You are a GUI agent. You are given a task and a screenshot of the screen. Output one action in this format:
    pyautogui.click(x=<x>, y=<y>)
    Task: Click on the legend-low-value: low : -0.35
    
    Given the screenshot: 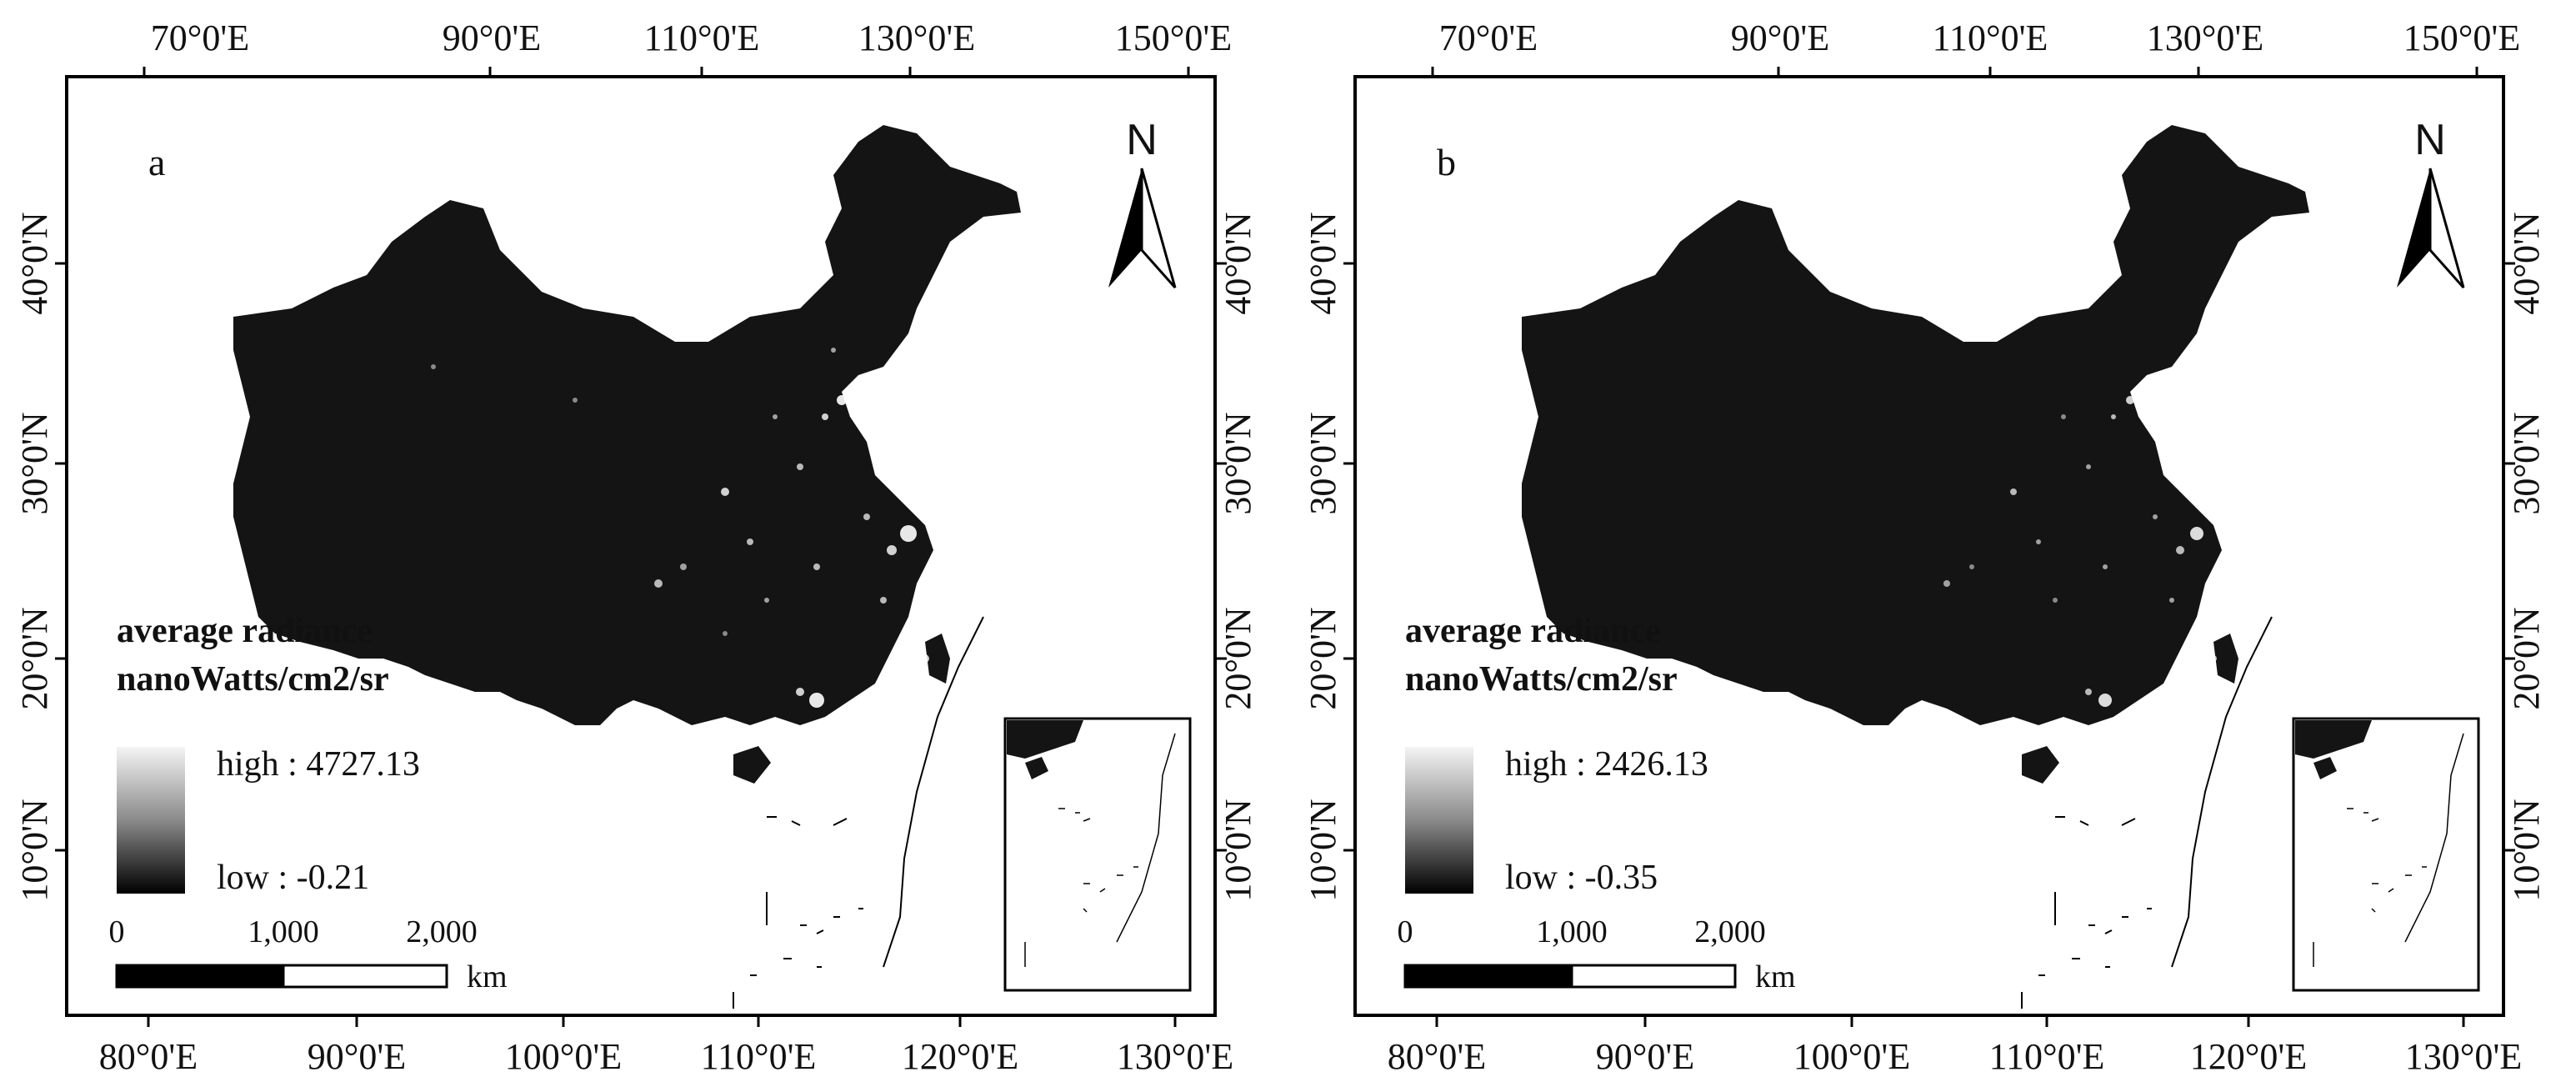 What is the action you would take?
    pyautogui.click(x=1582, y=878)
    